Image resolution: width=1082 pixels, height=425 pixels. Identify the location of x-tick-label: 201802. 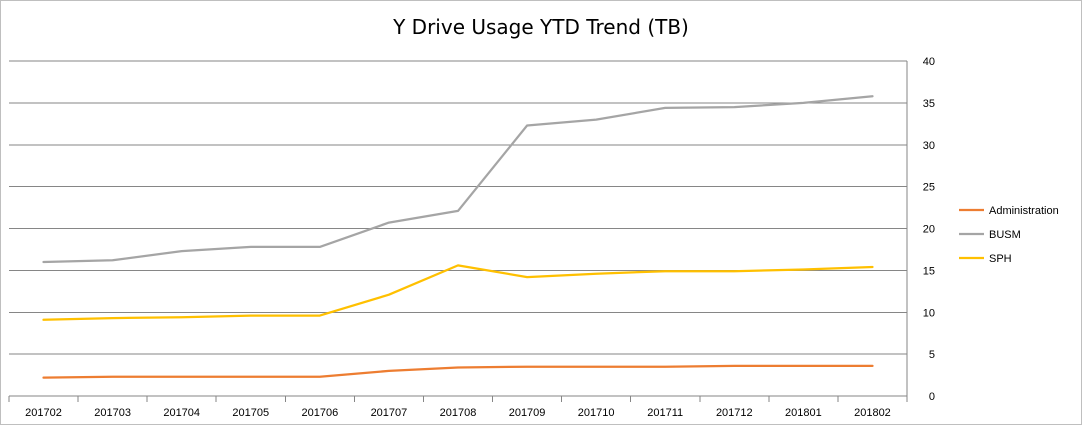
(872, 413).